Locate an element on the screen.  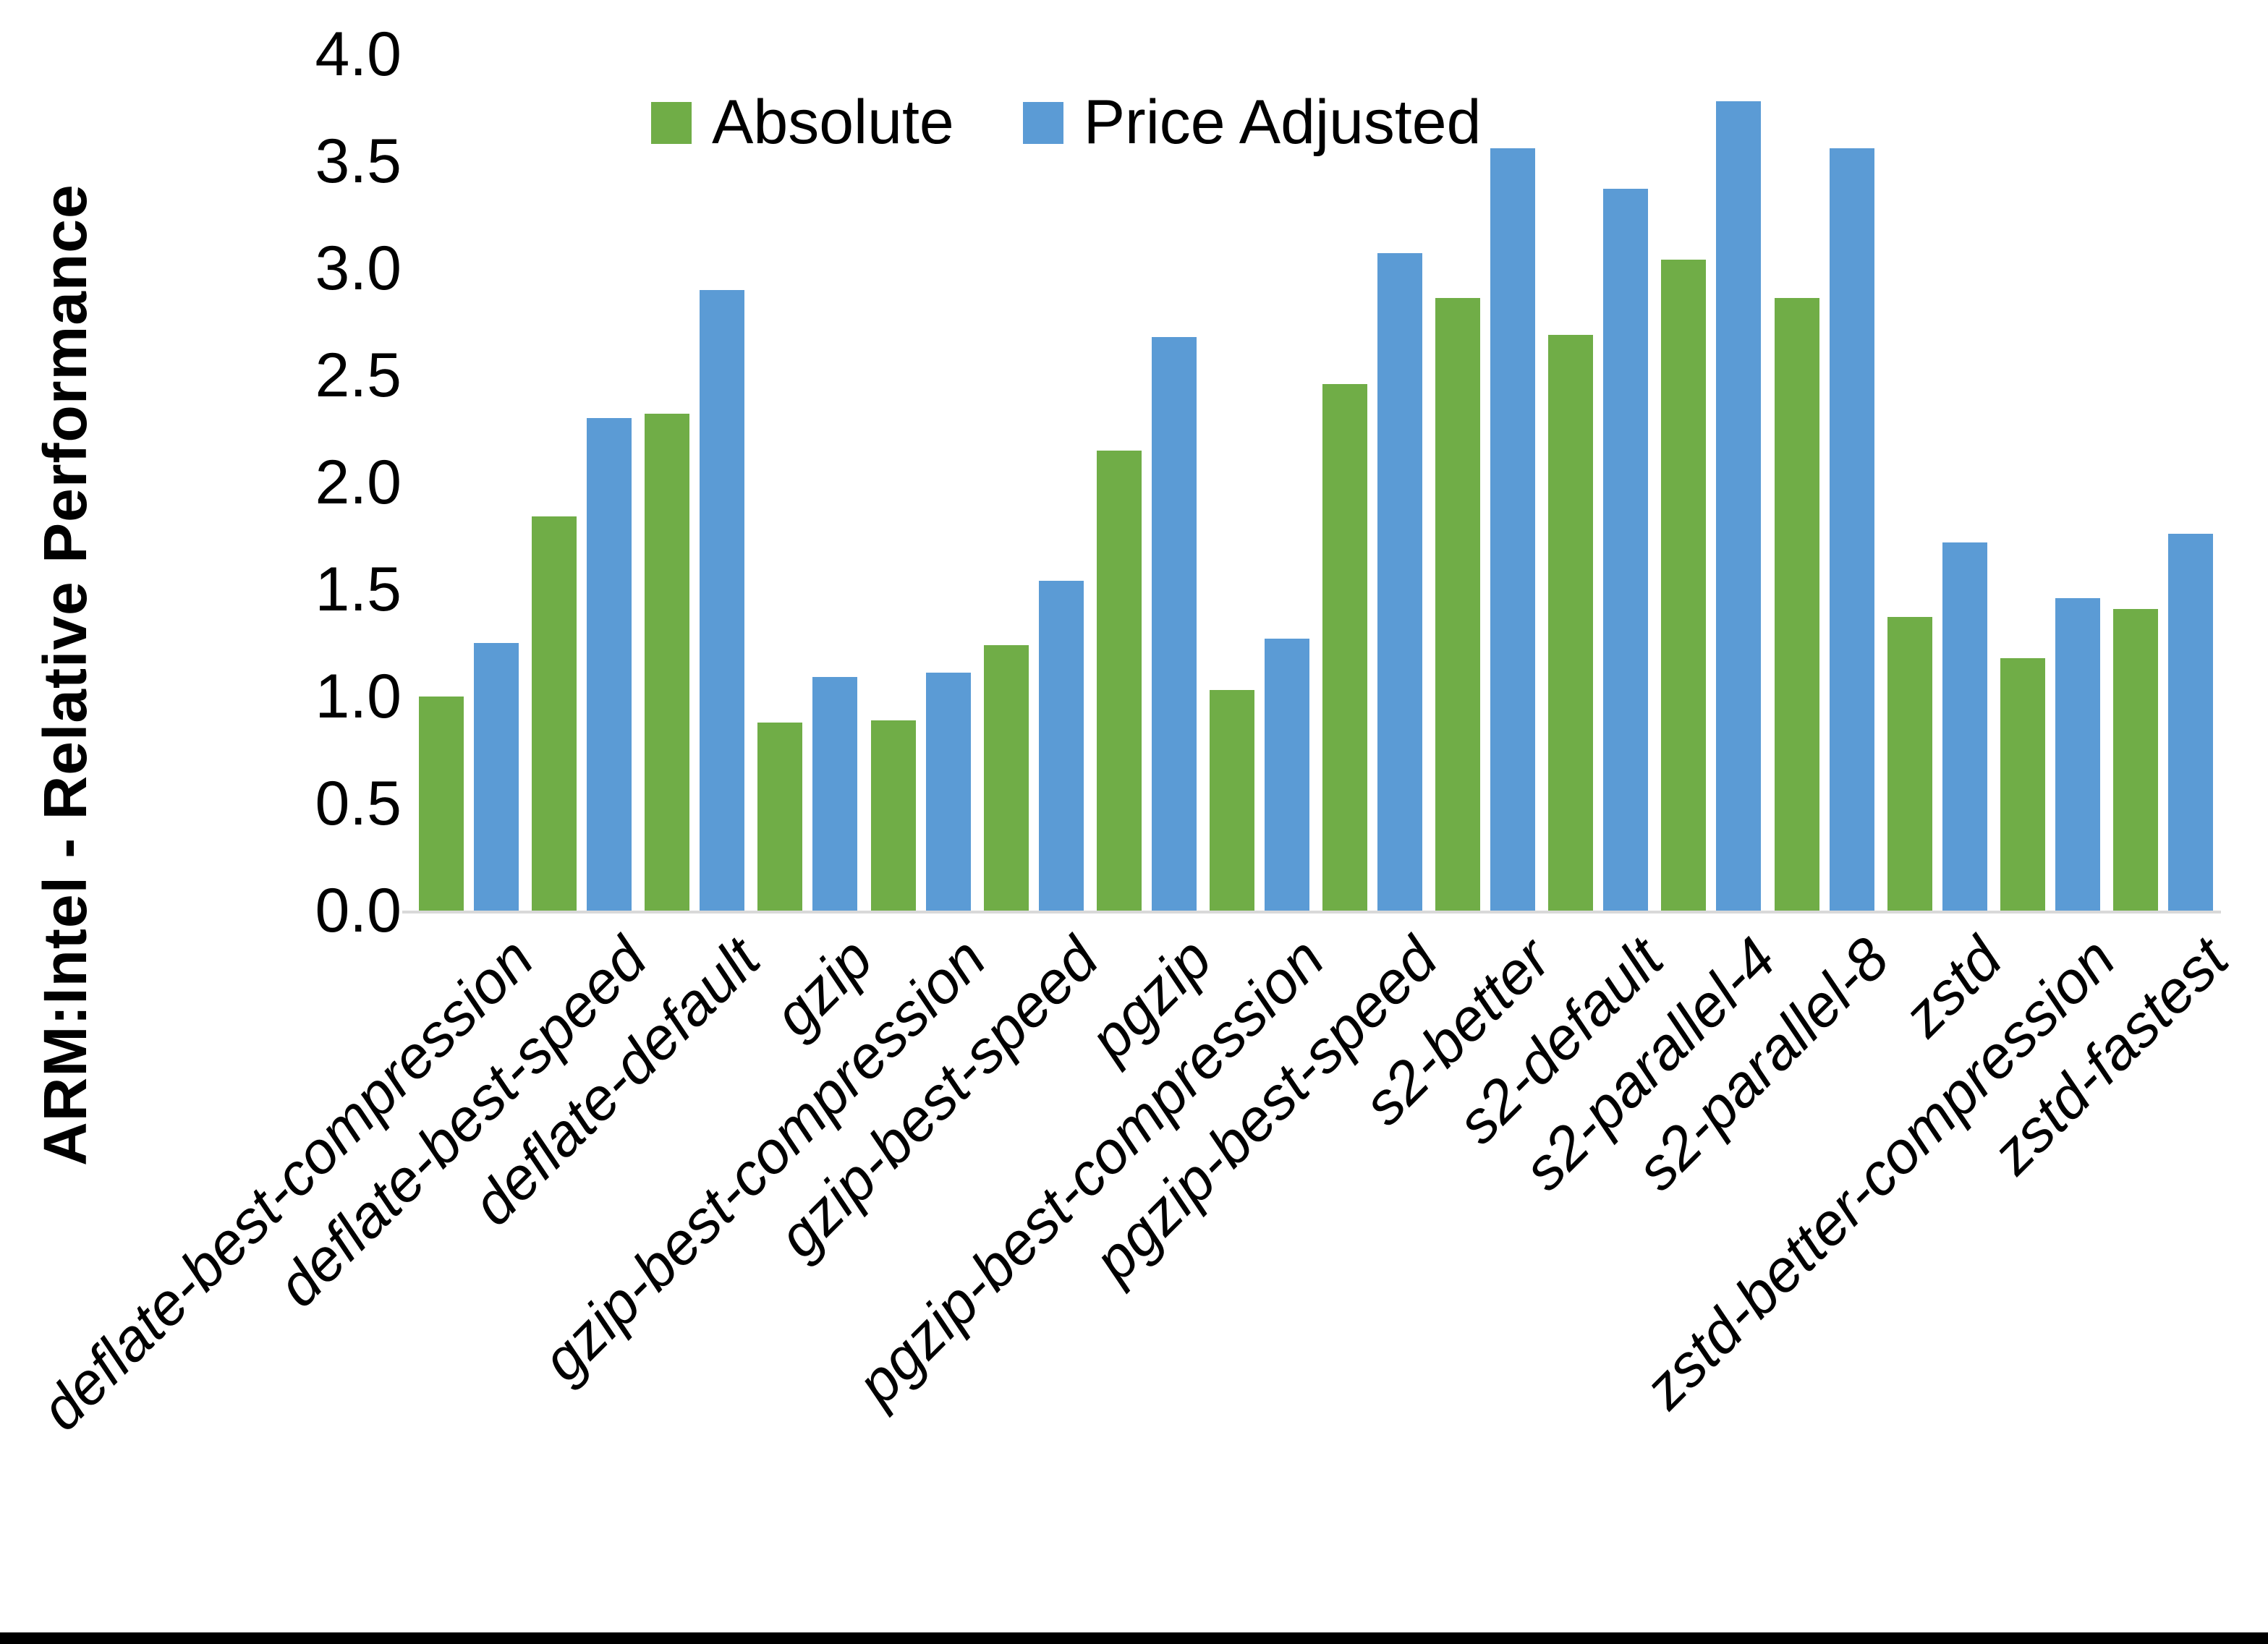
bar-pgzip-best-speed-absolute is located at coordinates (1345, 647).